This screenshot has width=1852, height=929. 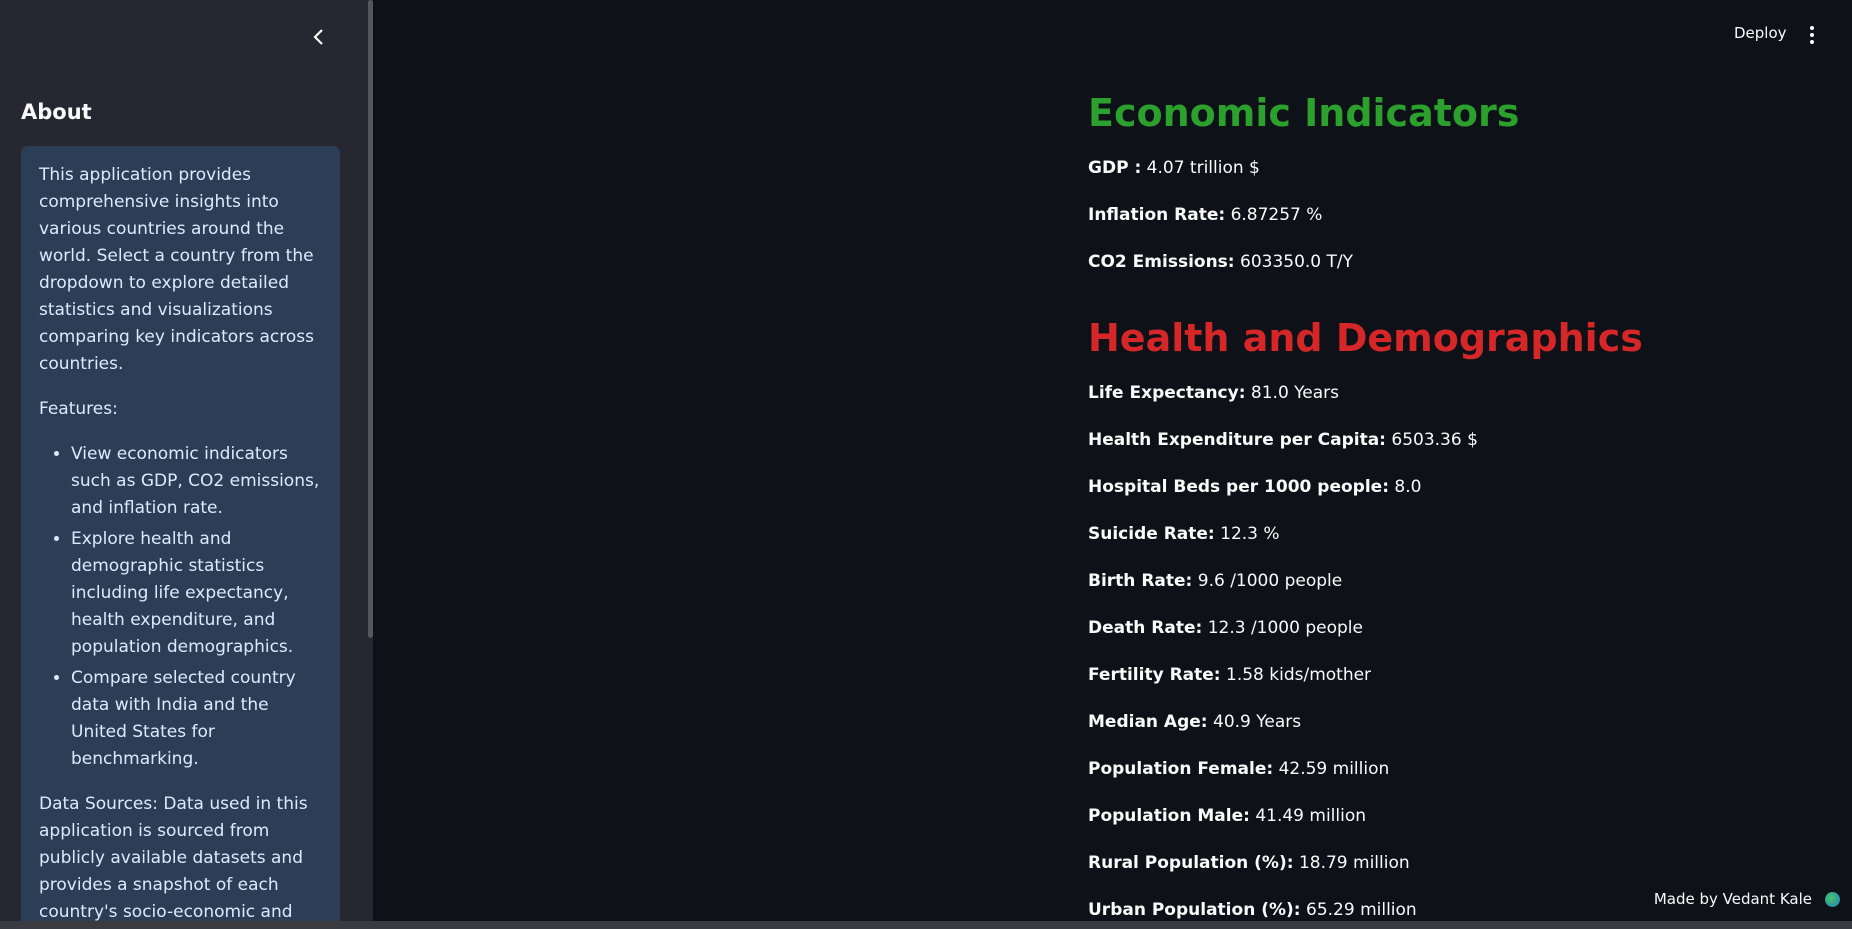 What do you see at coordinates (1157, 215) in the screenshot?
I see `indicator-label: Inflation Rate:` at bounding box center [1157, 215].